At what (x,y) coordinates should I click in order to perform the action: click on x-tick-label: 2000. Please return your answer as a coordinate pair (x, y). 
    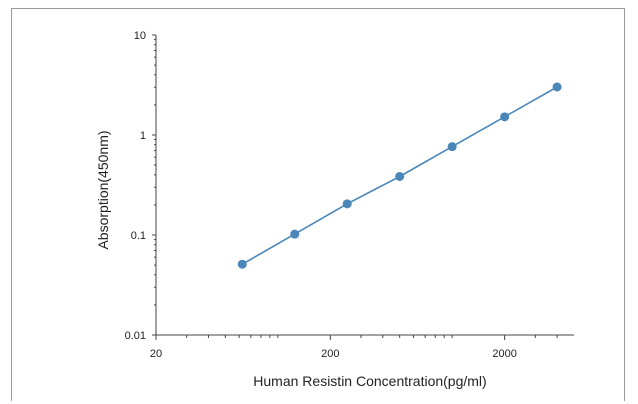
    Looking at the image, I should click on (504, 354).